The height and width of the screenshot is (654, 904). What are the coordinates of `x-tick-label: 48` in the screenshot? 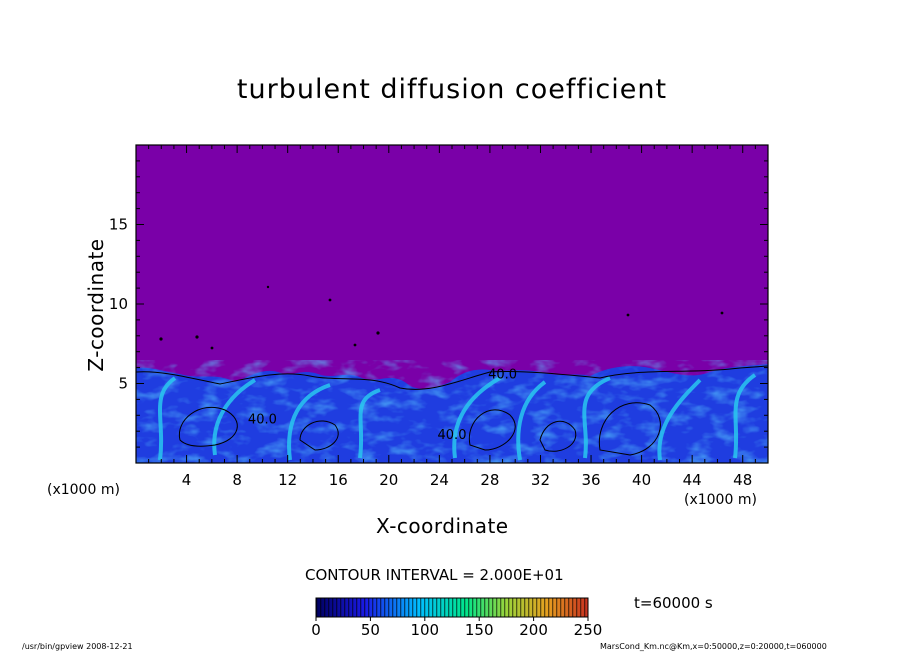 It's located at (742, 480).